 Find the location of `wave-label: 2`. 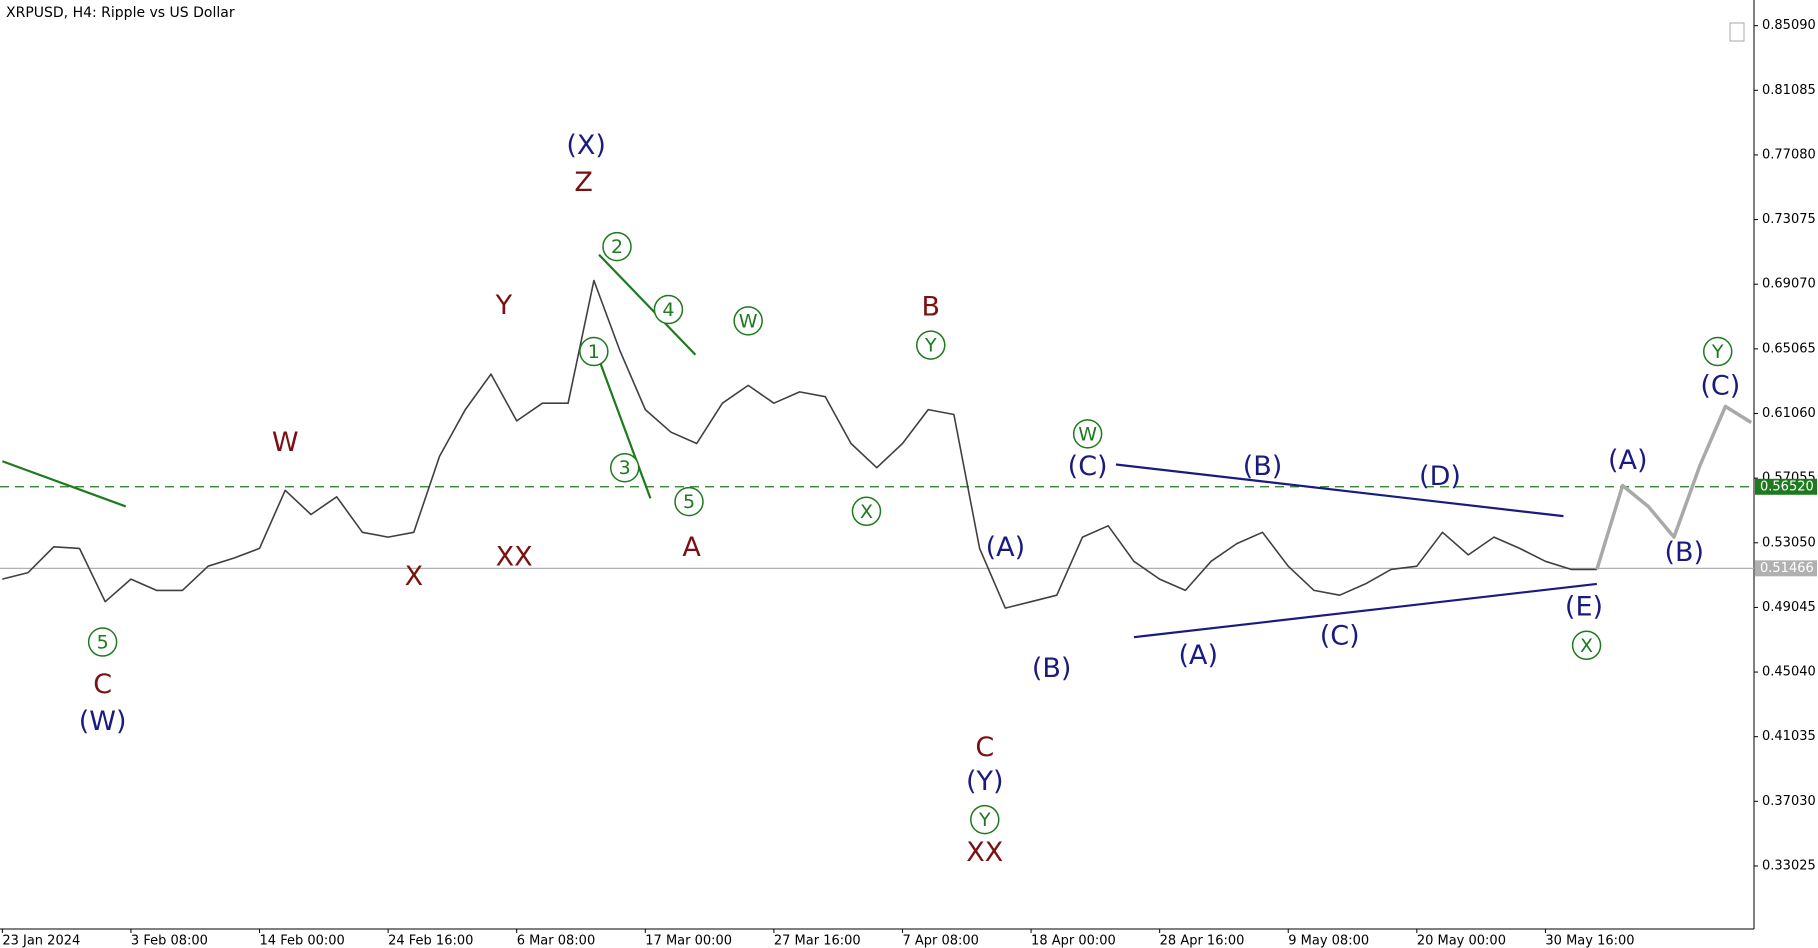

wave-label: 2 is located at coordinates (617, 247).